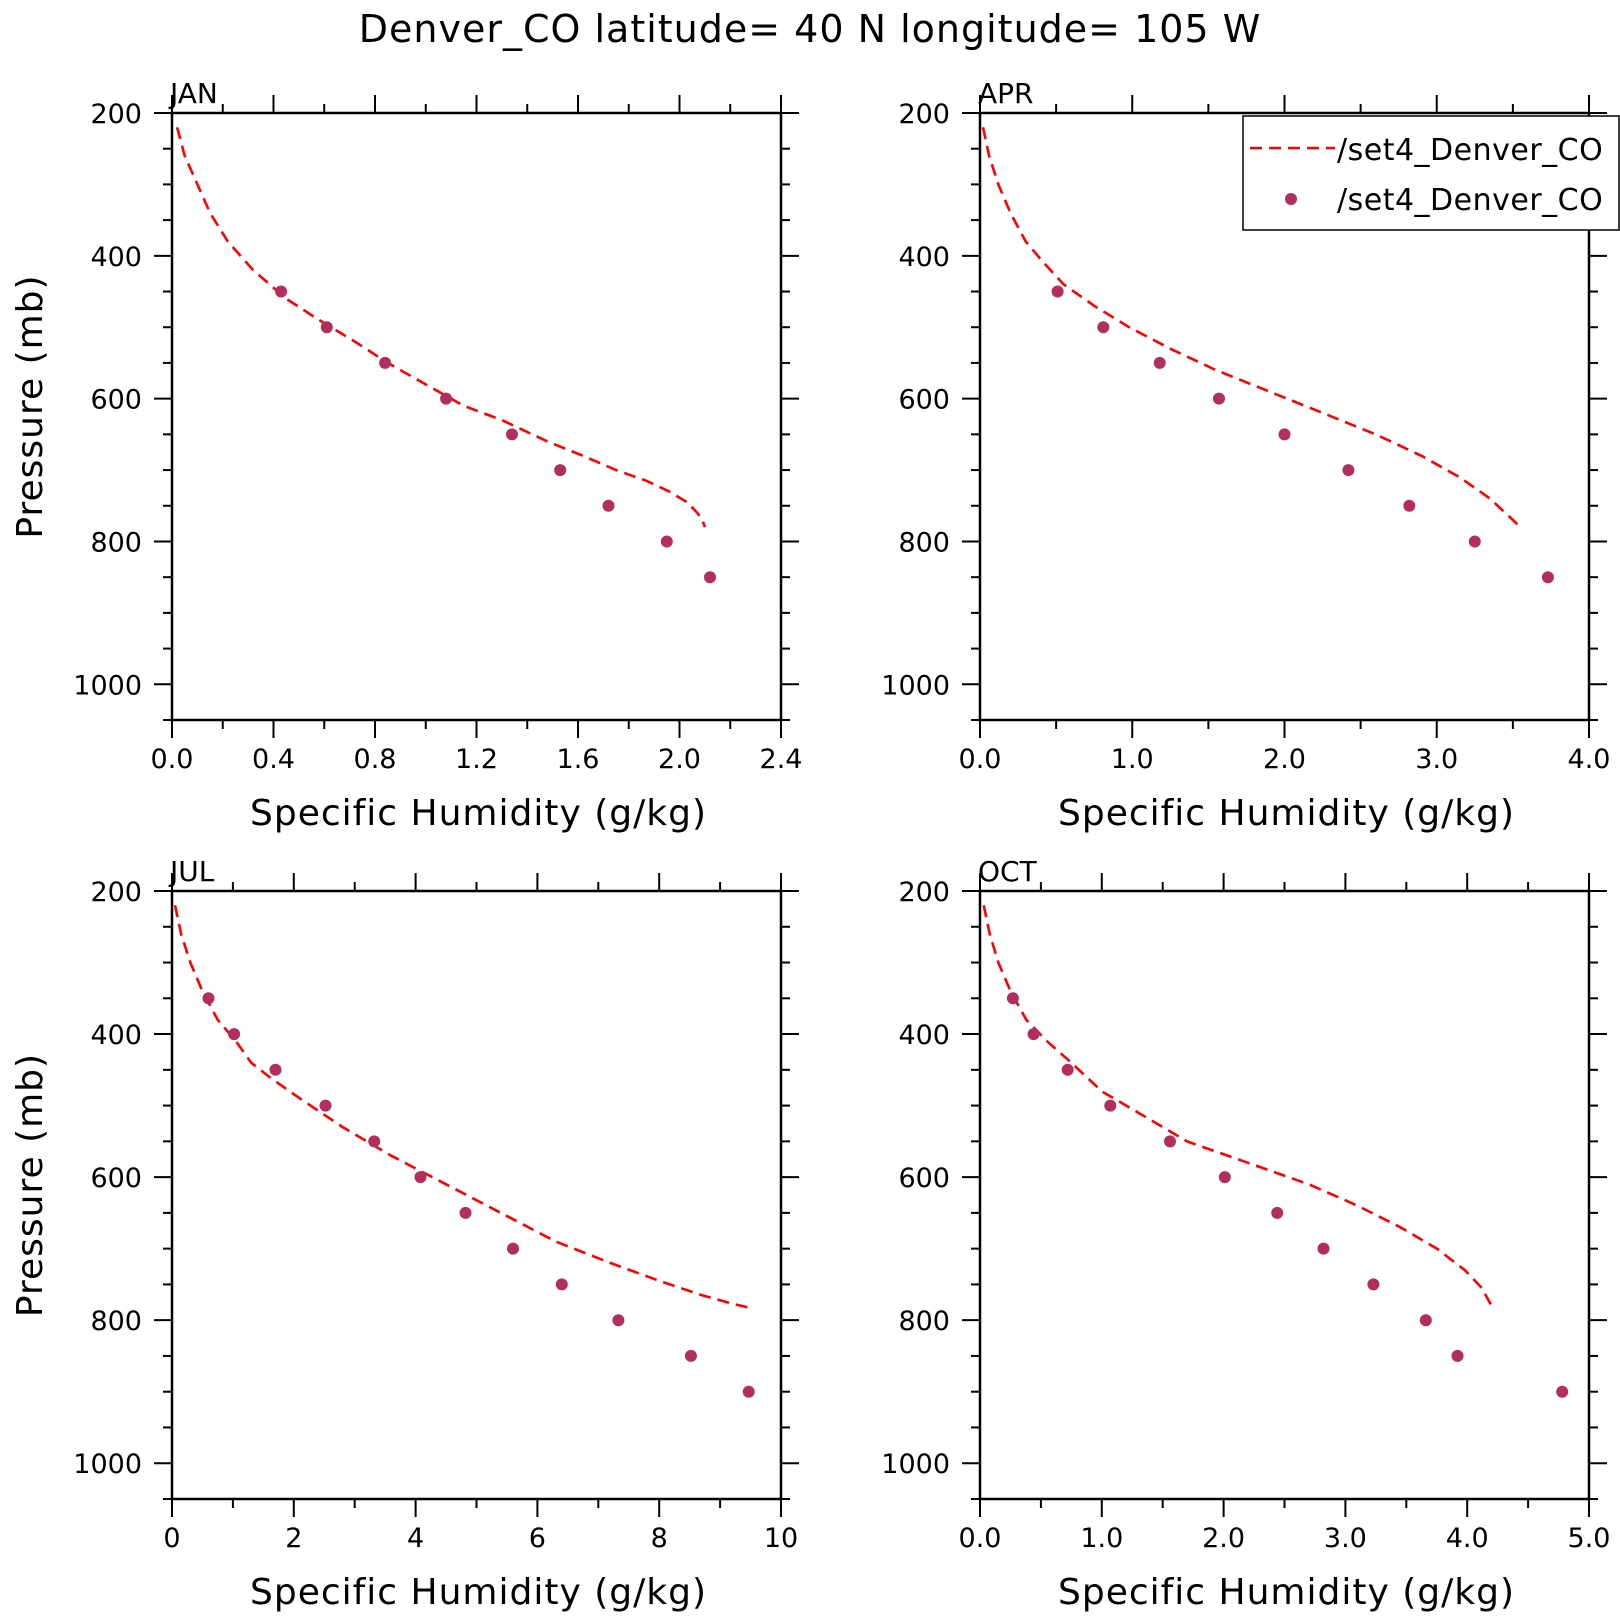 This screenshot has width=1620, height=1620. I want to click on x-tick-label: 1.6, so click(578, 759).